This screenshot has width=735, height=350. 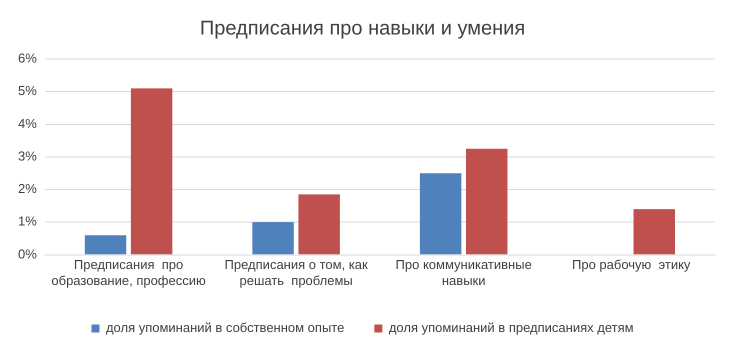 What do you see at coordinates (28, 123) in the screenshot?
I see `y-tick-label: 4%` at bounding box center [28, 123].